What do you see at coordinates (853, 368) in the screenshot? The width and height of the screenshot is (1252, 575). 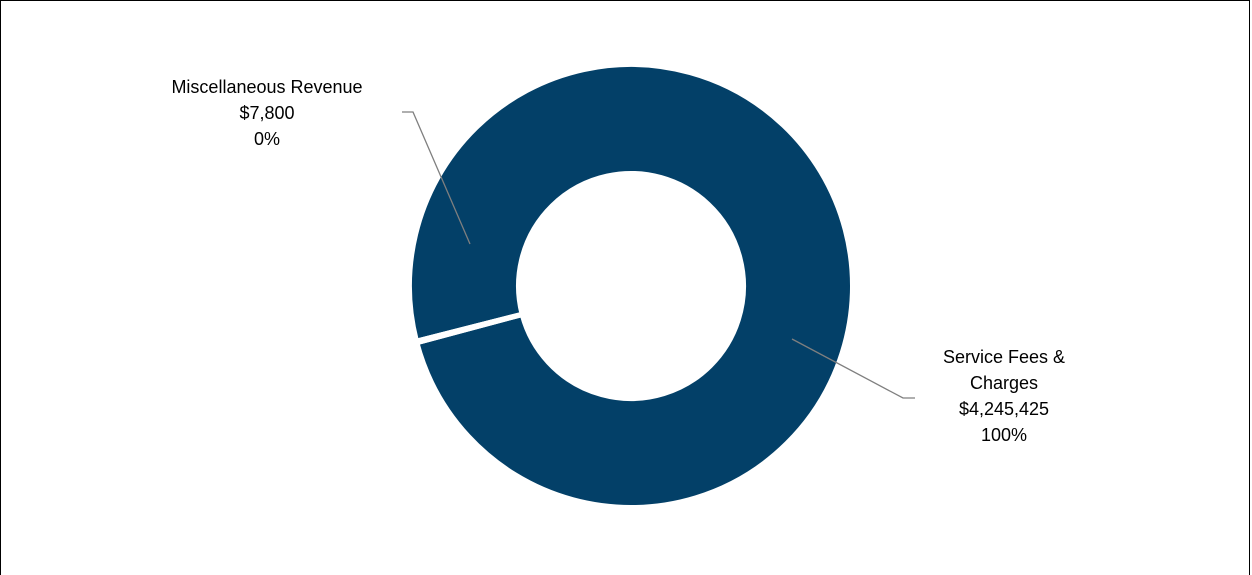 I see `leader-line-service-fees-charges` at bounding box center [853, 368].